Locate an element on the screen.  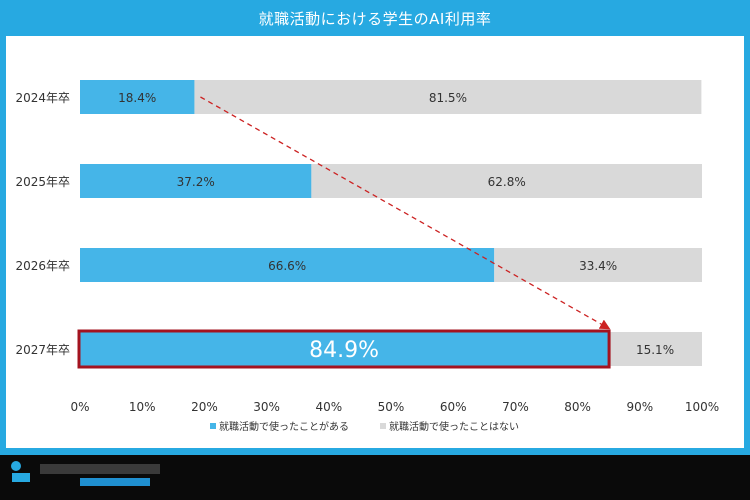
x-tick-label: 80% is located at coordinates (577, 407).